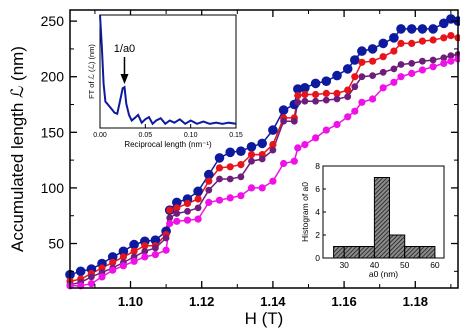 The width and height of the screenshot is (460, 328). Describe the element at coordinates (375, 265) in the screenshot. I see `inset-hist-x-tick-label: 40` at that location.